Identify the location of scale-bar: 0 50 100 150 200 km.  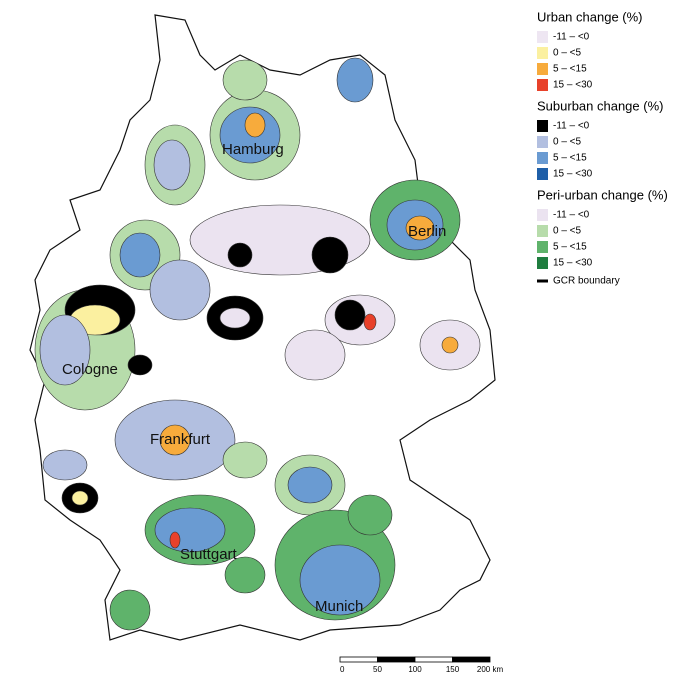
(421, 665).